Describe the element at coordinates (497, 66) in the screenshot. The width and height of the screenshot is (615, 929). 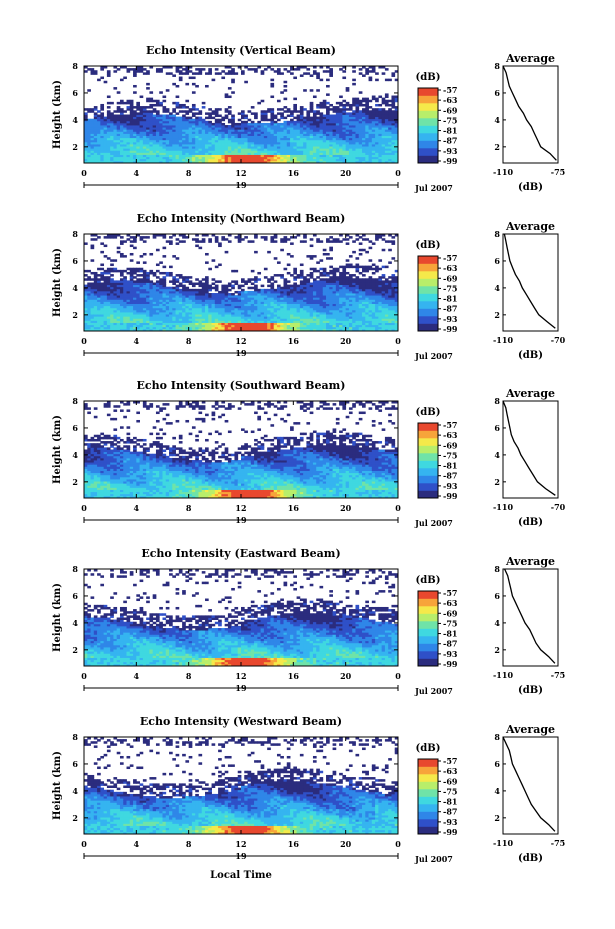
I see `average-y-tick-label: 8` at that location.